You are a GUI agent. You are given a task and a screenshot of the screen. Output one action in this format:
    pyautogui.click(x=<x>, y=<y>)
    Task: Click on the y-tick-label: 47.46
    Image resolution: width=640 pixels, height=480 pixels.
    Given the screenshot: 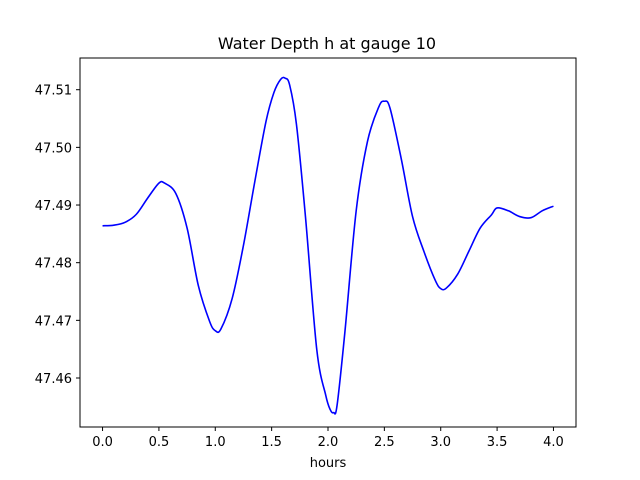 What is the action you would take?
    pyautogui.click(x=53, y=379)
    